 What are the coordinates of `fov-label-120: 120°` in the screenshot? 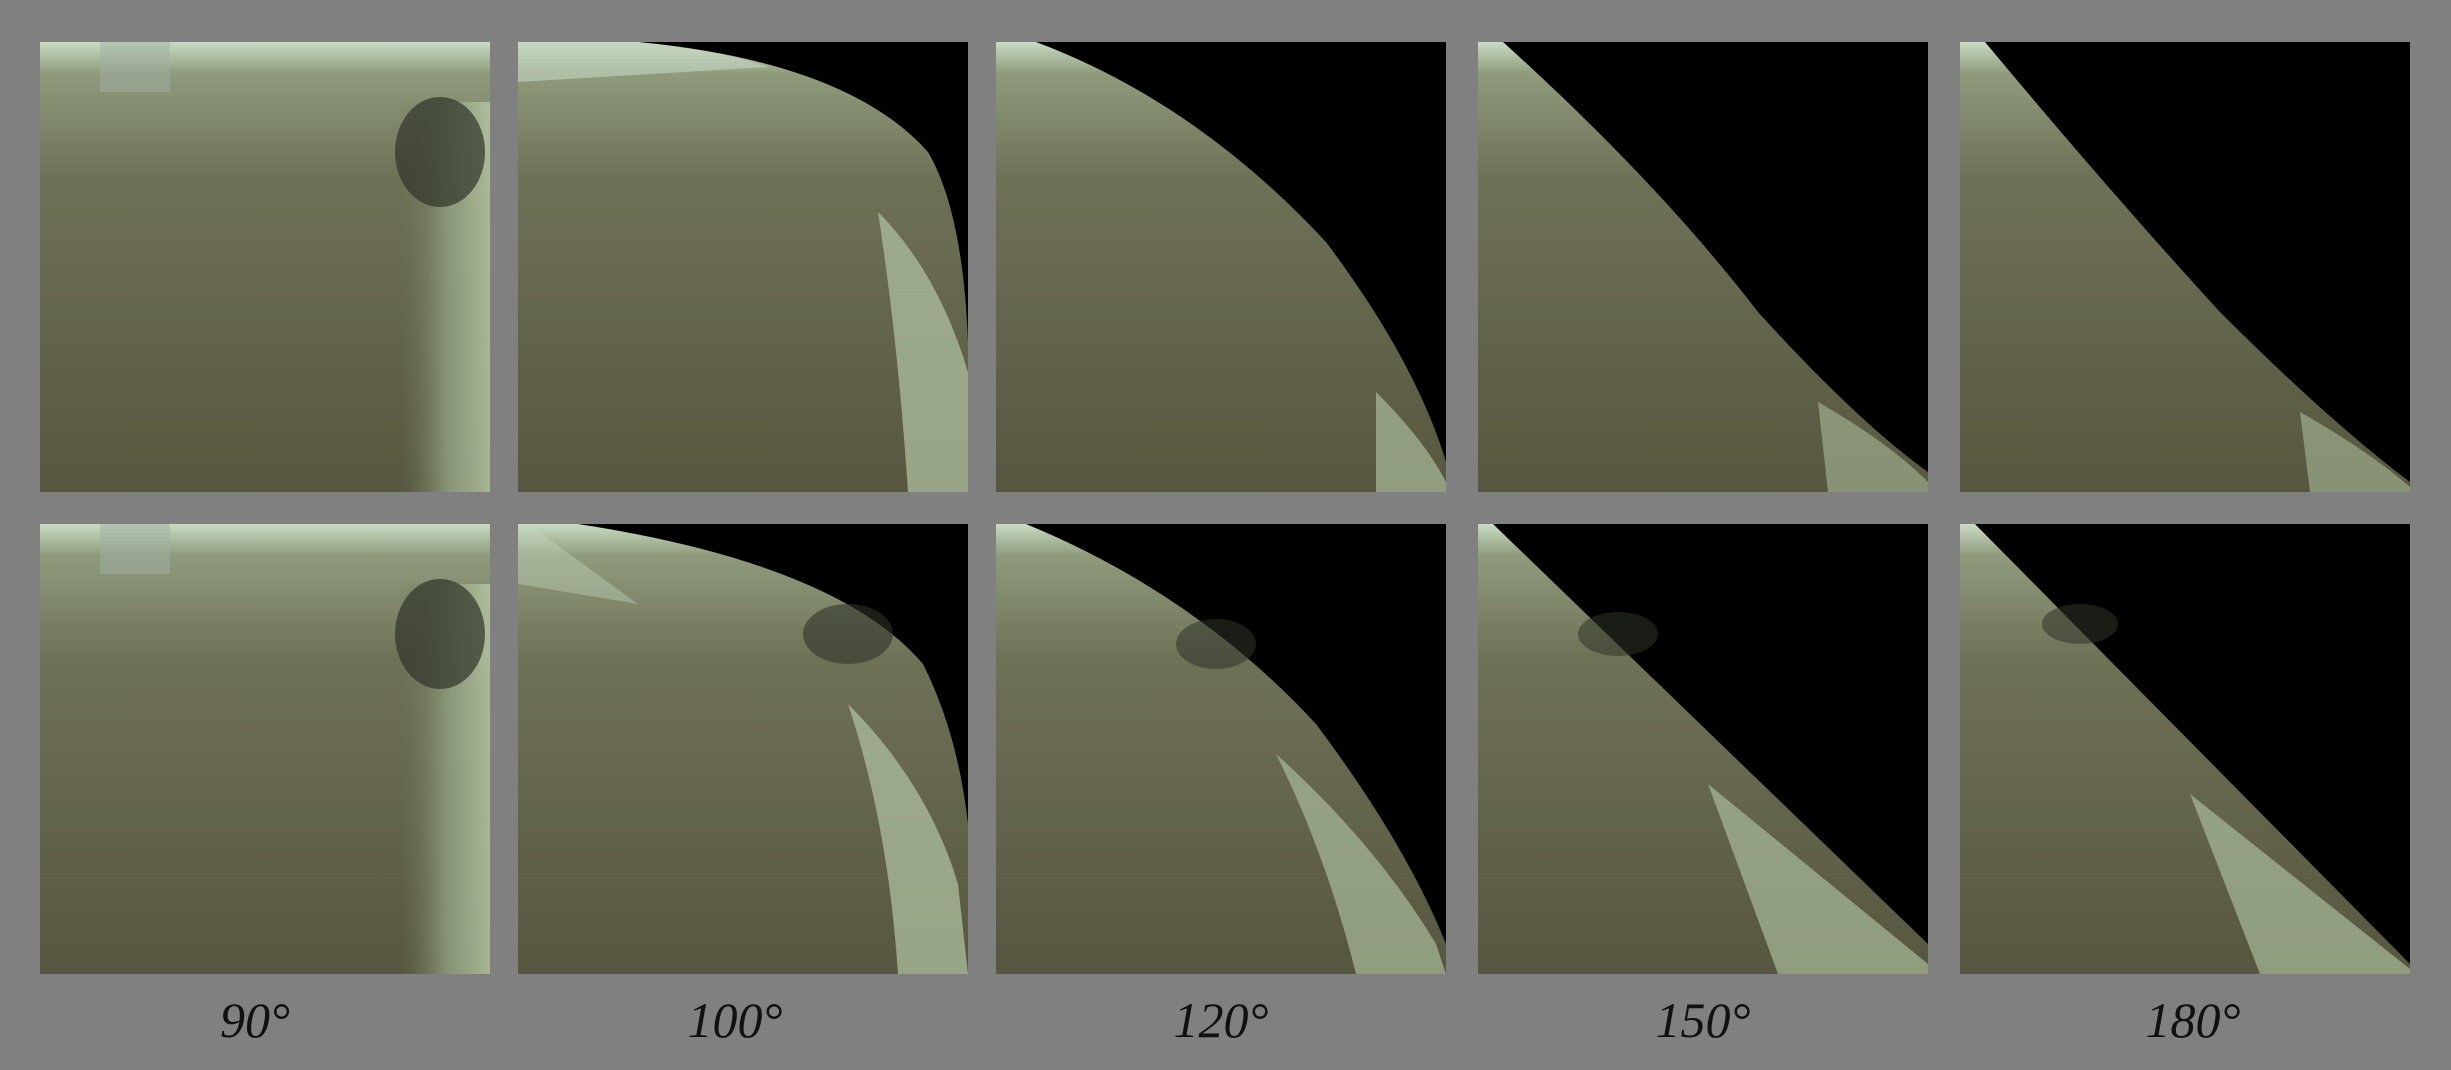 It's located at (1221, 1020).